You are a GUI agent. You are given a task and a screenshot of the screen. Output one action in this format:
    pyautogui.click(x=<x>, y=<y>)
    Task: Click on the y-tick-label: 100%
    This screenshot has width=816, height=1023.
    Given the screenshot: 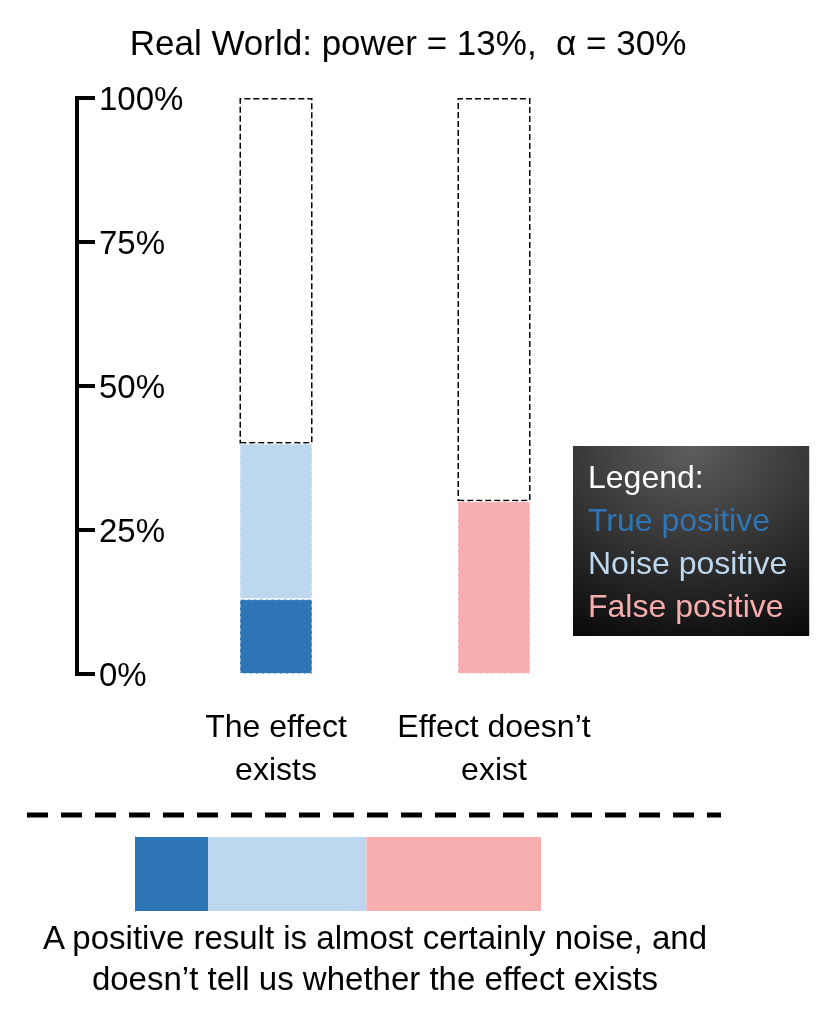 What is the action you would take?
    pyautogui.click(x=141, y=98)
    